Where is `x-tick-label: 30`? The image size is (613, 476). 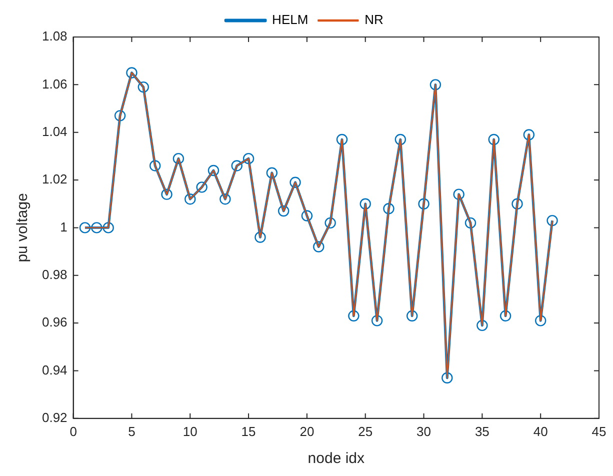 x-tick-label: 30 is located at coordinates (423, 431).